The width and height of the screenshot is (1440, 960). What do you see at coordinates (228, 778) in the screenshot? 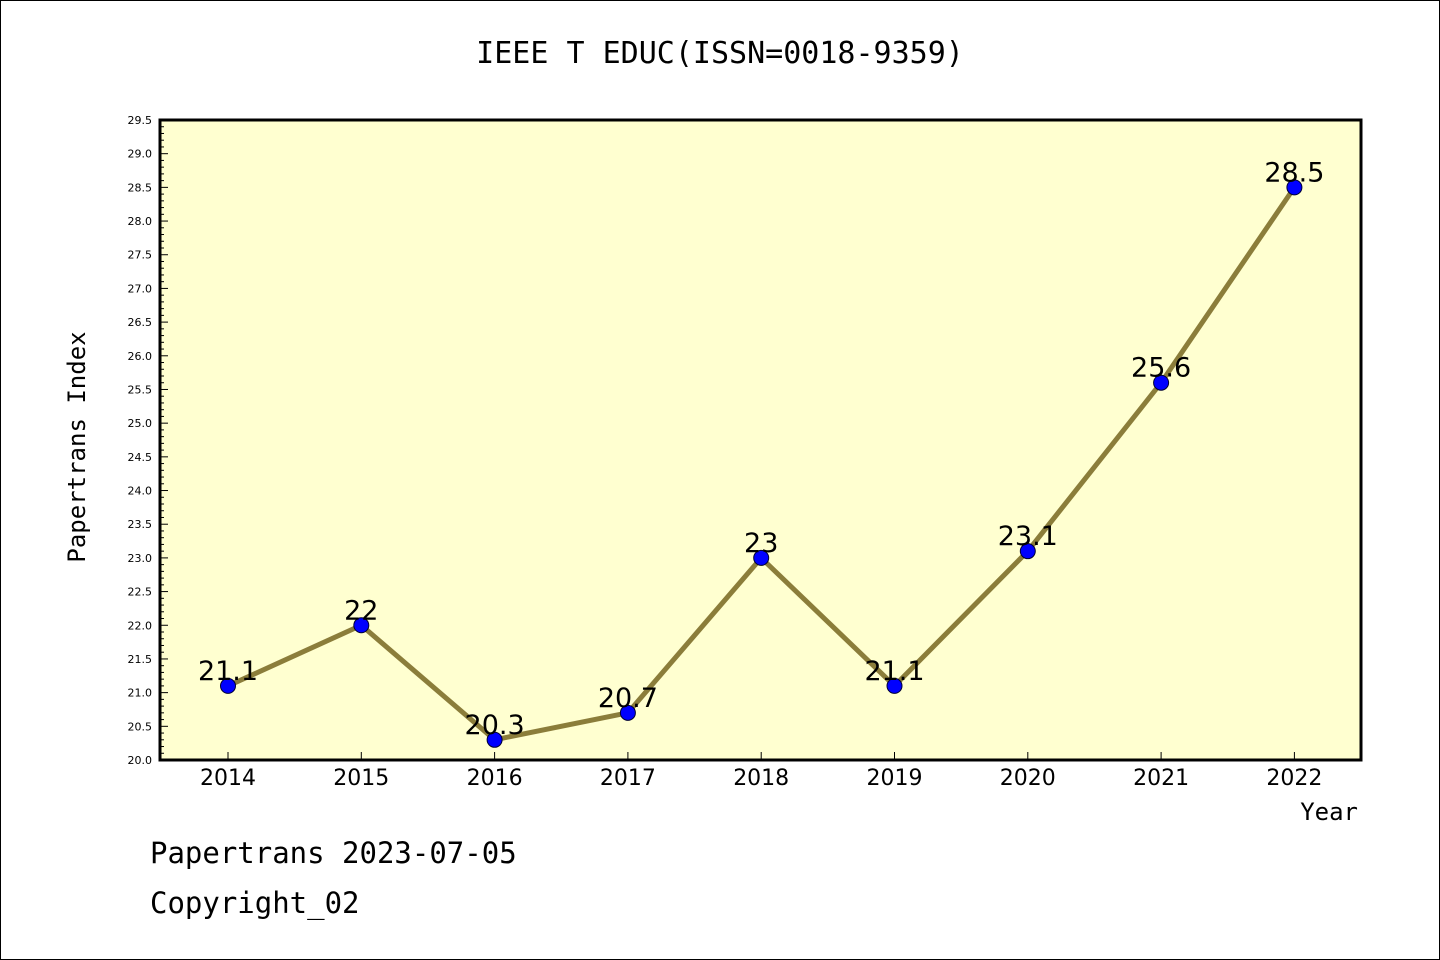
I see `x-tick-label: 2014` at bounding box center [228, 778].